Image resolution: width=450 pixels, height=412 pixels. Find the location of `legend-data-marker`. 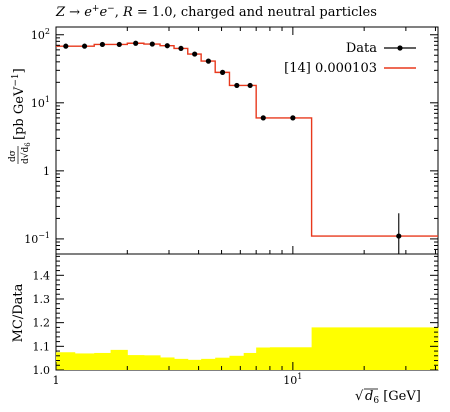

legend-data-marker is located at coordinates (400, 48).